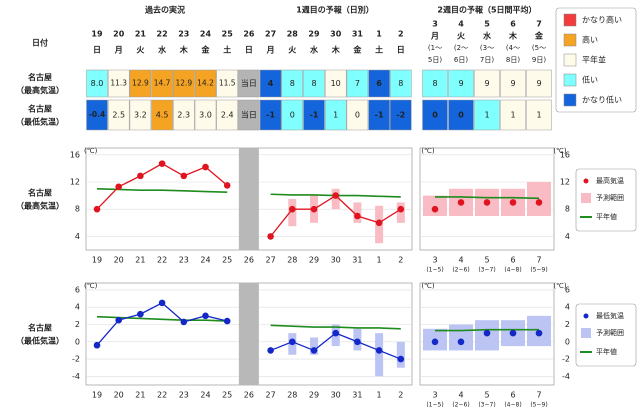 The width and height of the screenshot is (640, 415). I want to click on x-tick-label: 20, so click(119, 260).